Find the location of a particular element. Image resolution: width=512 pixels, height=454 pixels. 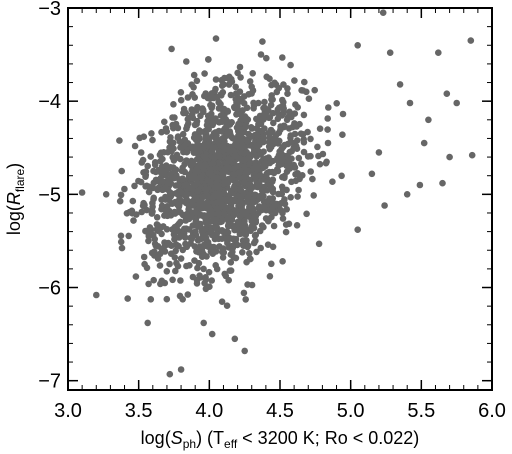

y-tick-labels: −3 −4 −5 −6 −7 is located at coordinates (49, 196).